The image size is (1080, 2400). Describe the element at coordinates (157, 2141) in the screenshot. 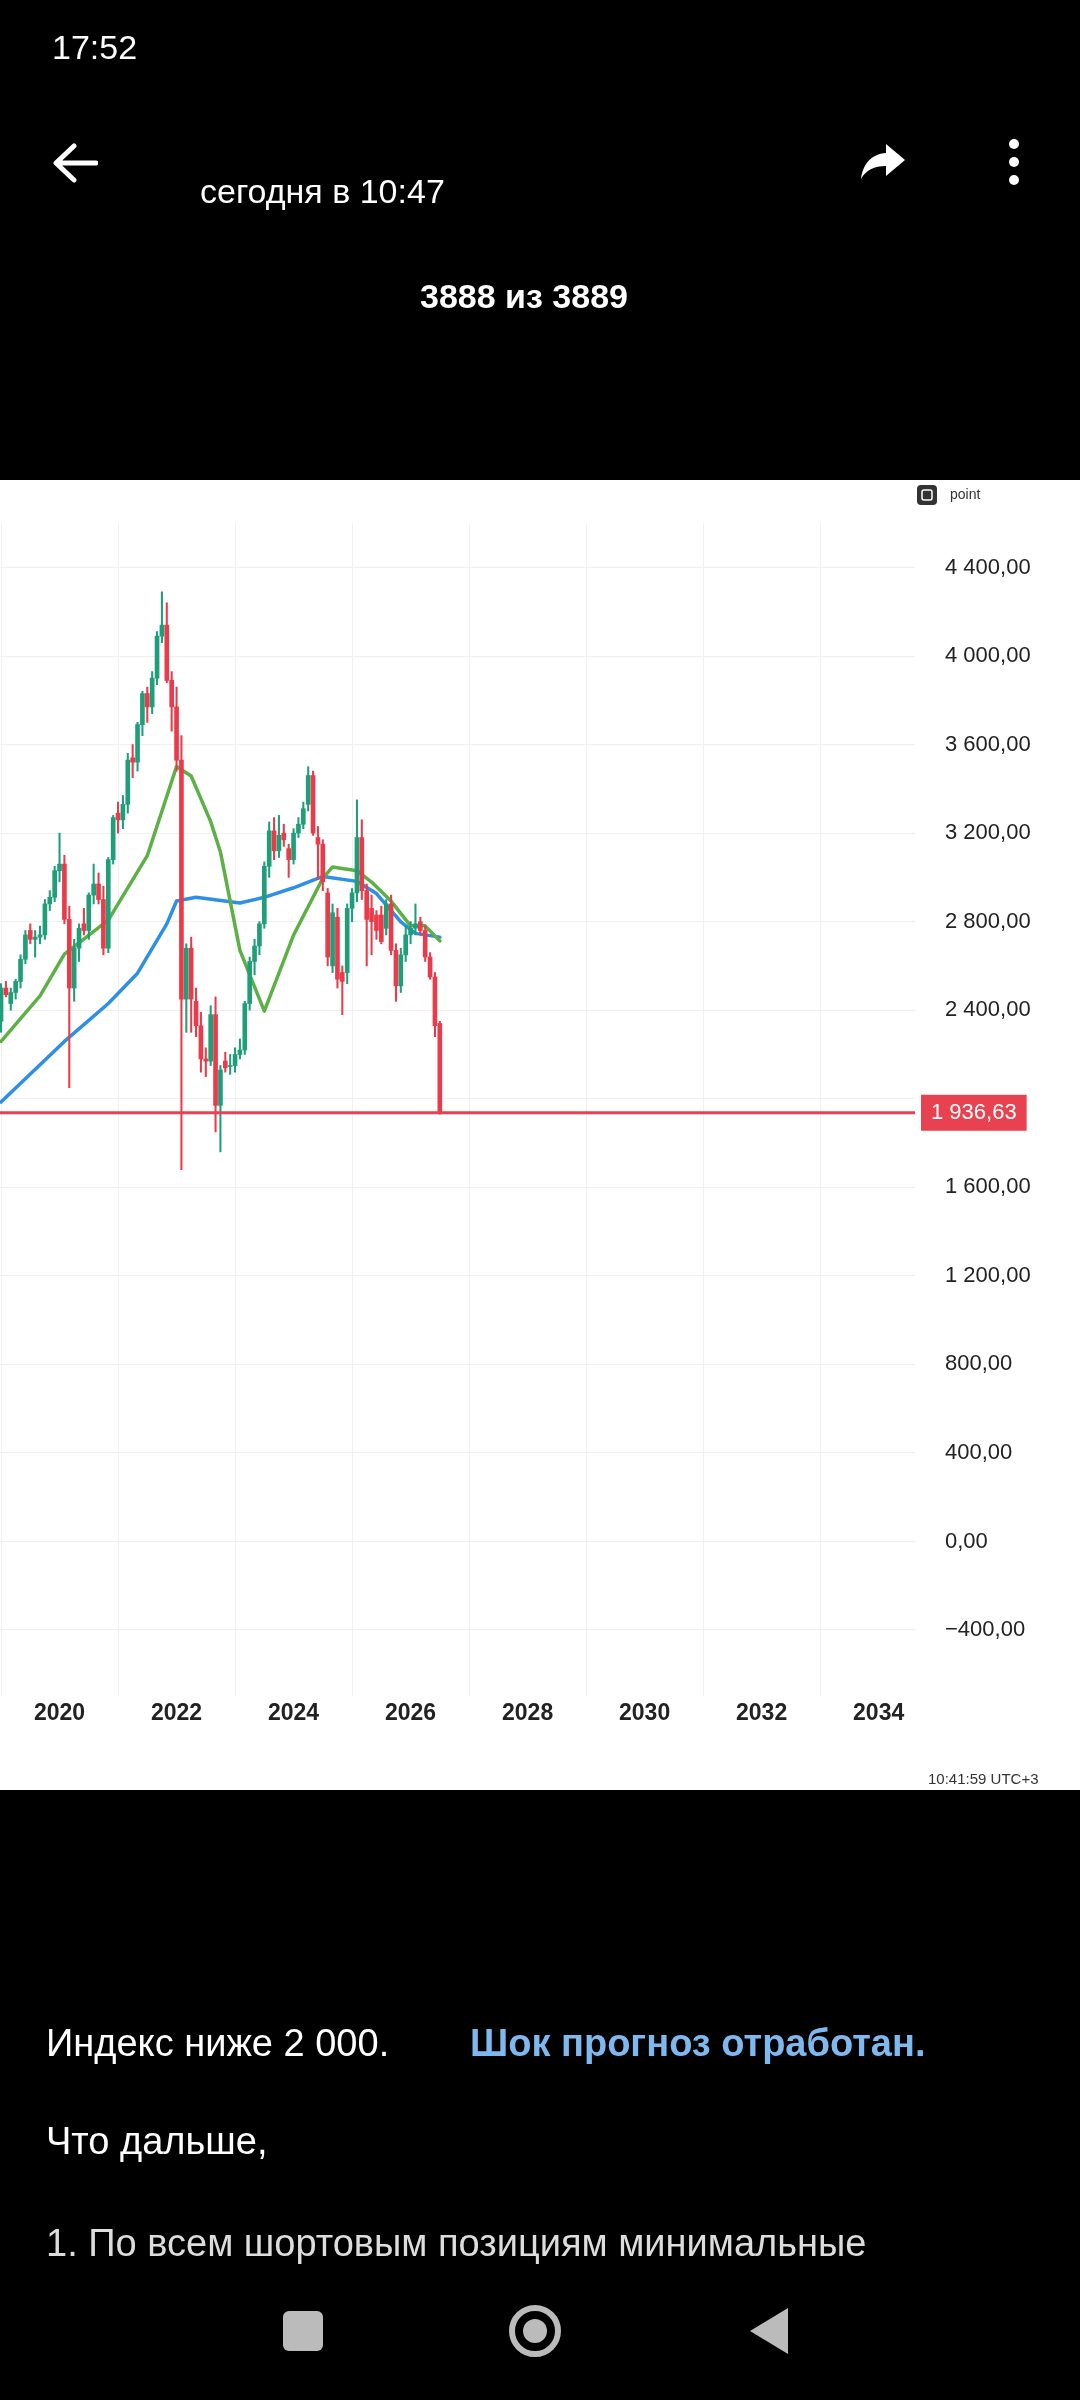

I see `text: Что дальше,` at that location.